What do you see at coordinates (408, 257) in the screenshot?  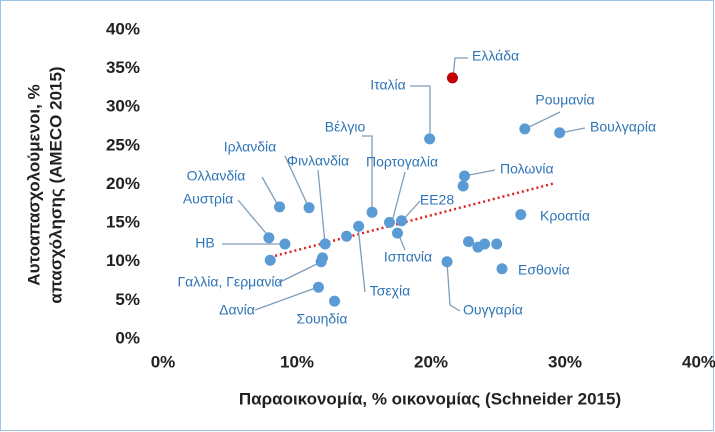 I see `point-label: Ισπανία` at bounding box center [408, 257].